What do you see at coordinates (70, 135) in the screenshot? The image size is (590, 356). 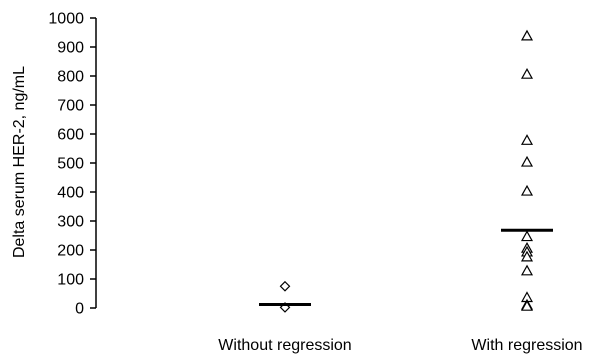 I see `y-tick-label: 600` at bounding box center [70, 135].